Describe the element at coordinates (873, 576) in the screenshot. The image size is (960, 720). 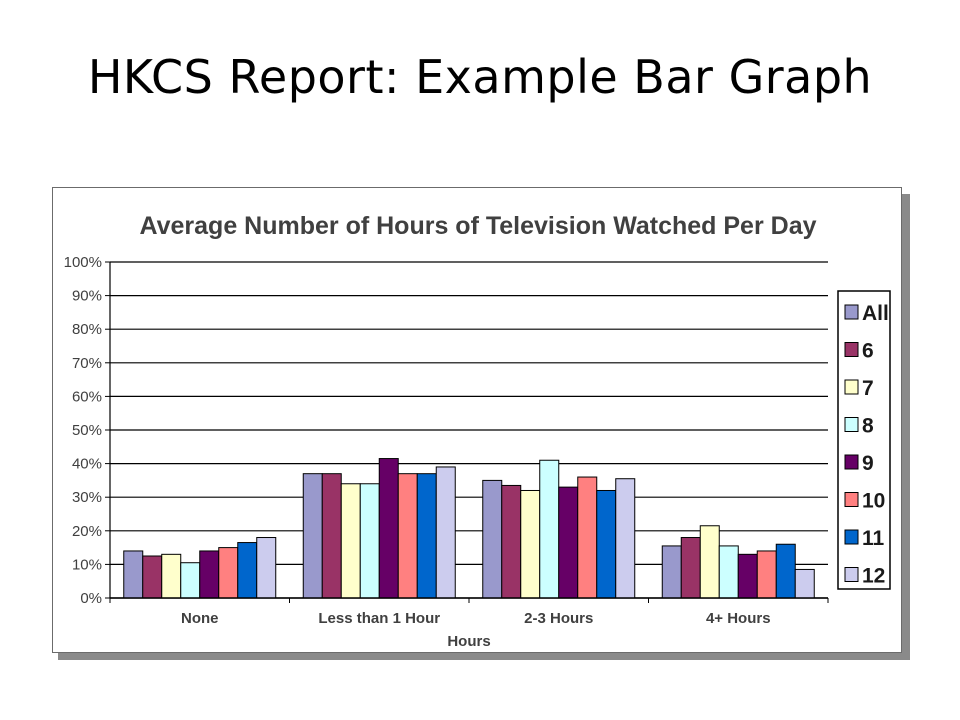
I see `legend-label: 12` at that location.